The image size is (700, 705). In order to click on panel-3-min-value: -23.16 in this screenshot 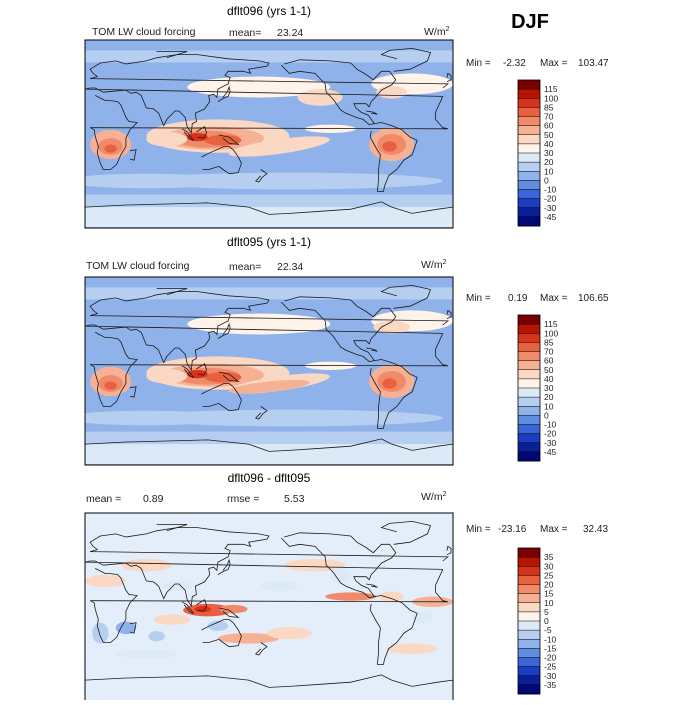, I will do `click(512, 529)`.